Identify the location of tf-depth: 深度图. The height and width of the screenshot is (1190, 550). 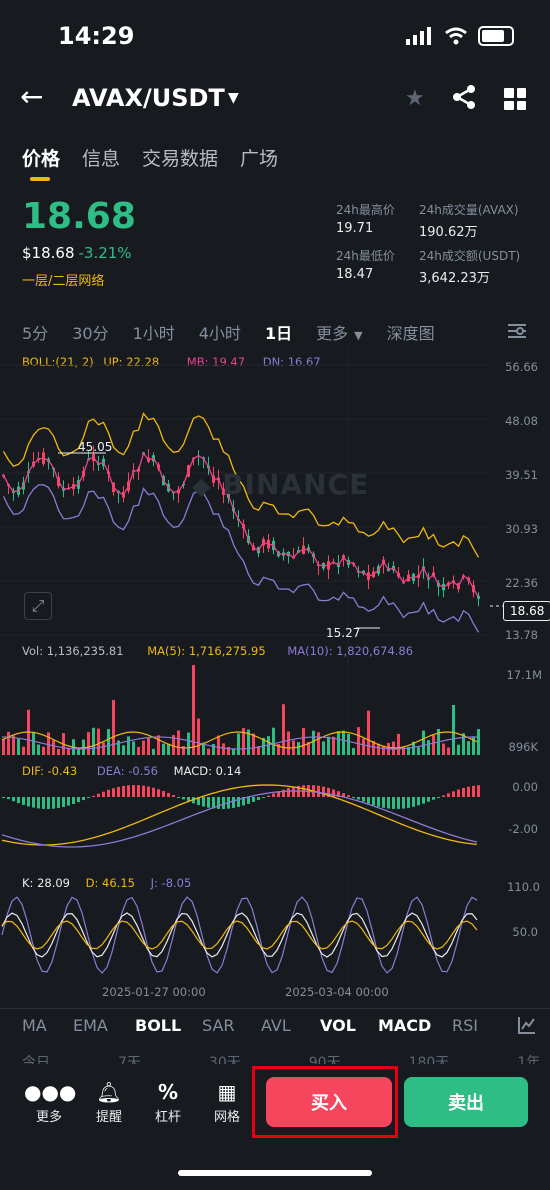
(410, 333).